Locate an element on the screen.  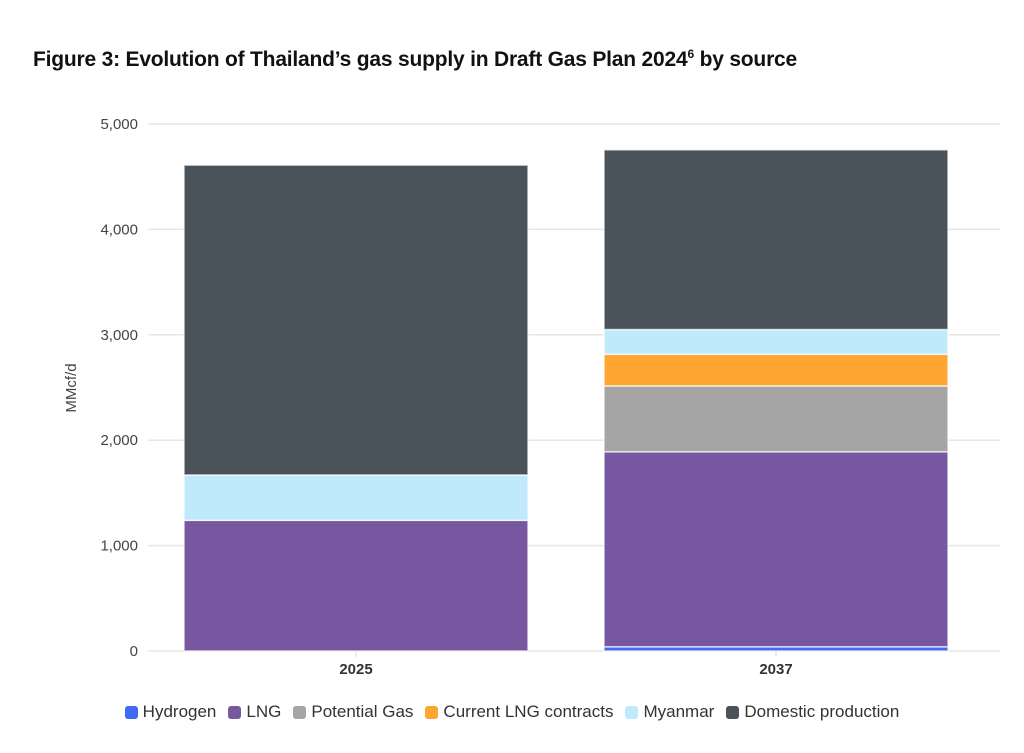
x-tick-label: 2037 is located at coordinates (775, 669).